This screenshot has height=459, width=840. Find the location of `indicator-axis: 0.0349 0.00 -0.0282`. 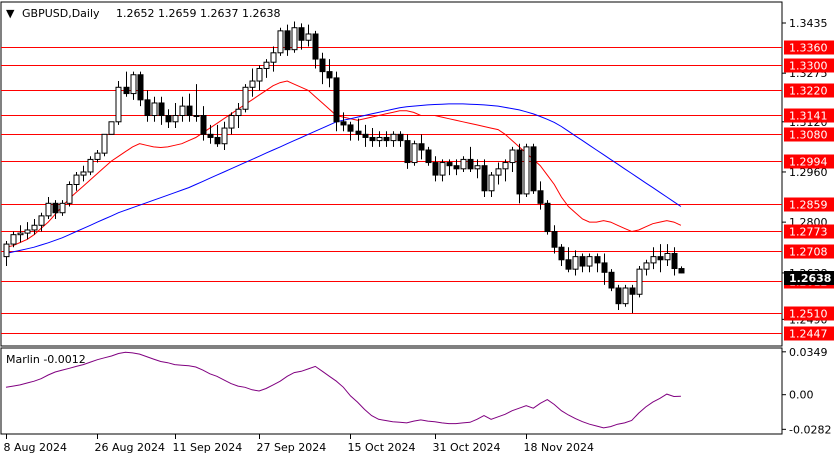

indicator-axis: 0.0349 0.00 -0.0282 is located at coordinates (806, 391).